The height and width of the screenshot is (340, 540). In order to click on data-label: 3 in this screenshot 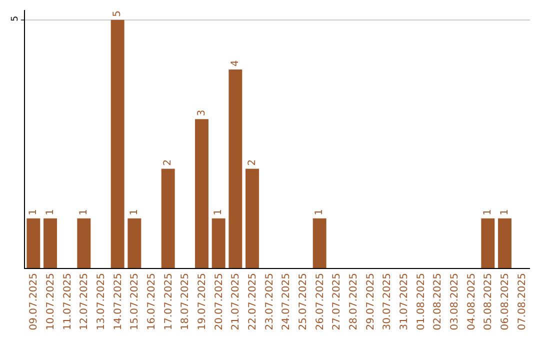, I will do `click(202, 113)`.